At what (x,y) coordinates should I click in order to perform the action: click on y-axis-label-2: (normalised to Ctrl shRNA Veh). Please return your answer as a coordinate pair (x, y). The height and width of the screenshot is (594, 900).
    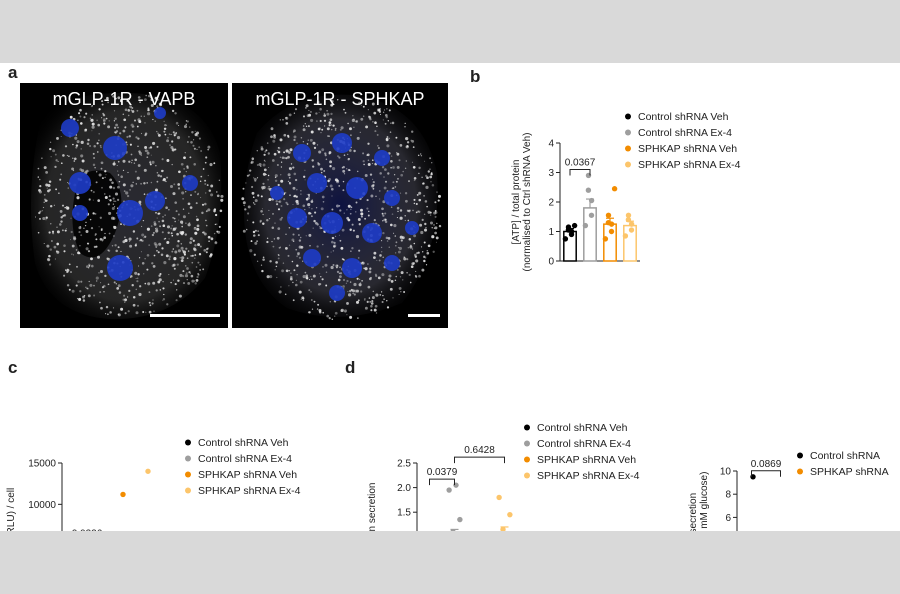
    Looking at the image, I should click on (527, 202).